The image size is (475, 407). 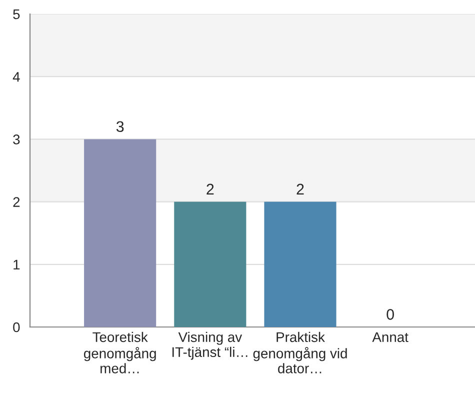 I want to click on data-label: 0, so click(x=390, y=314).